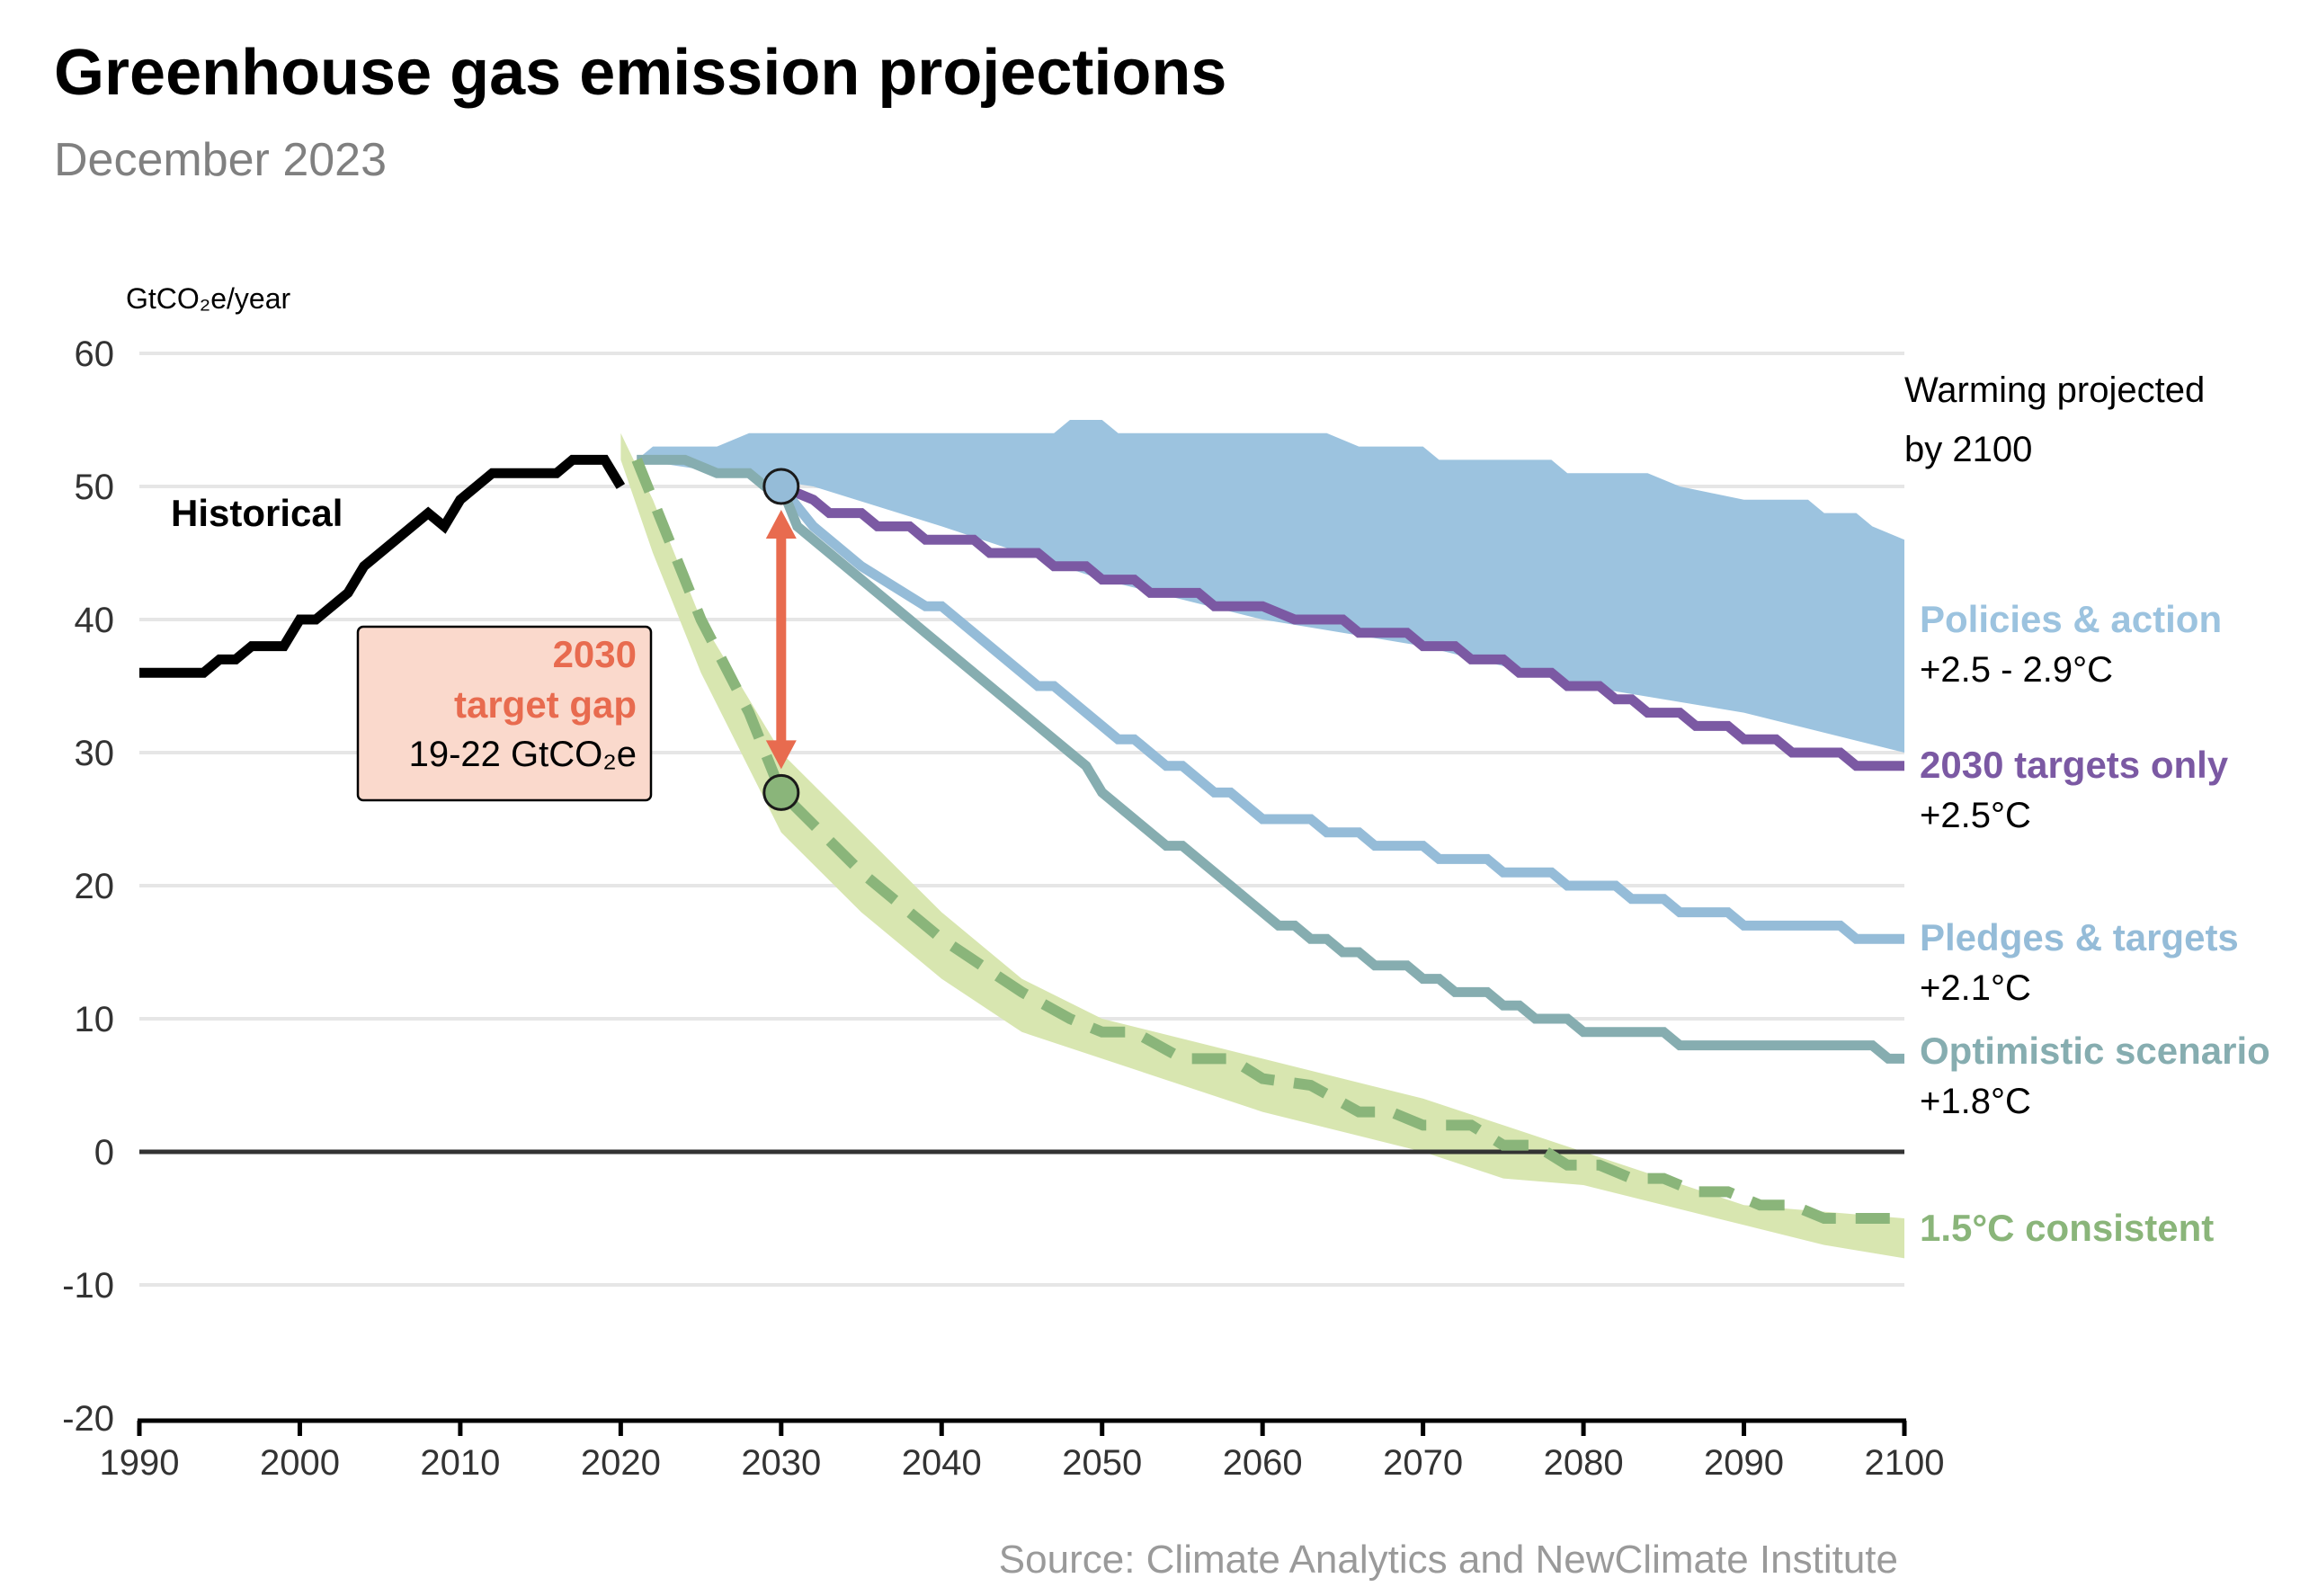 This screenshot has height=1596, width=2309. Describe the element at coordinates (300, 1463) in the screenshot. I see `x-tick-label: 2000` at that location.